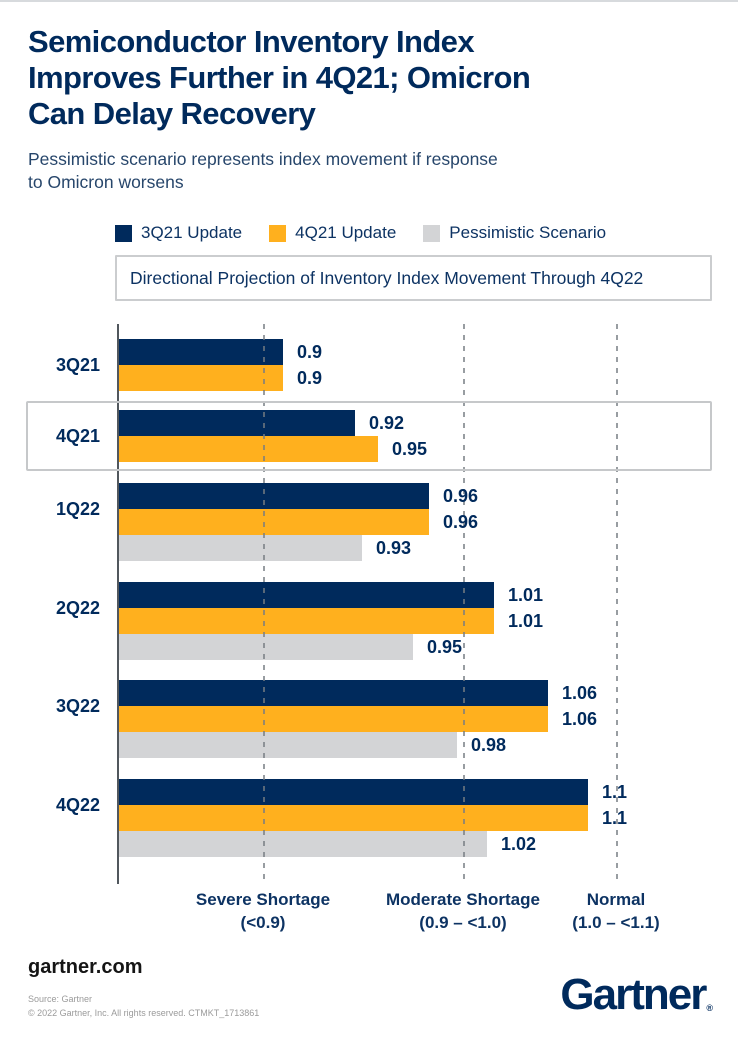 This screenshot has width=738, height=1040. I want to click on category-label: 1Q22, so click(77, 509).